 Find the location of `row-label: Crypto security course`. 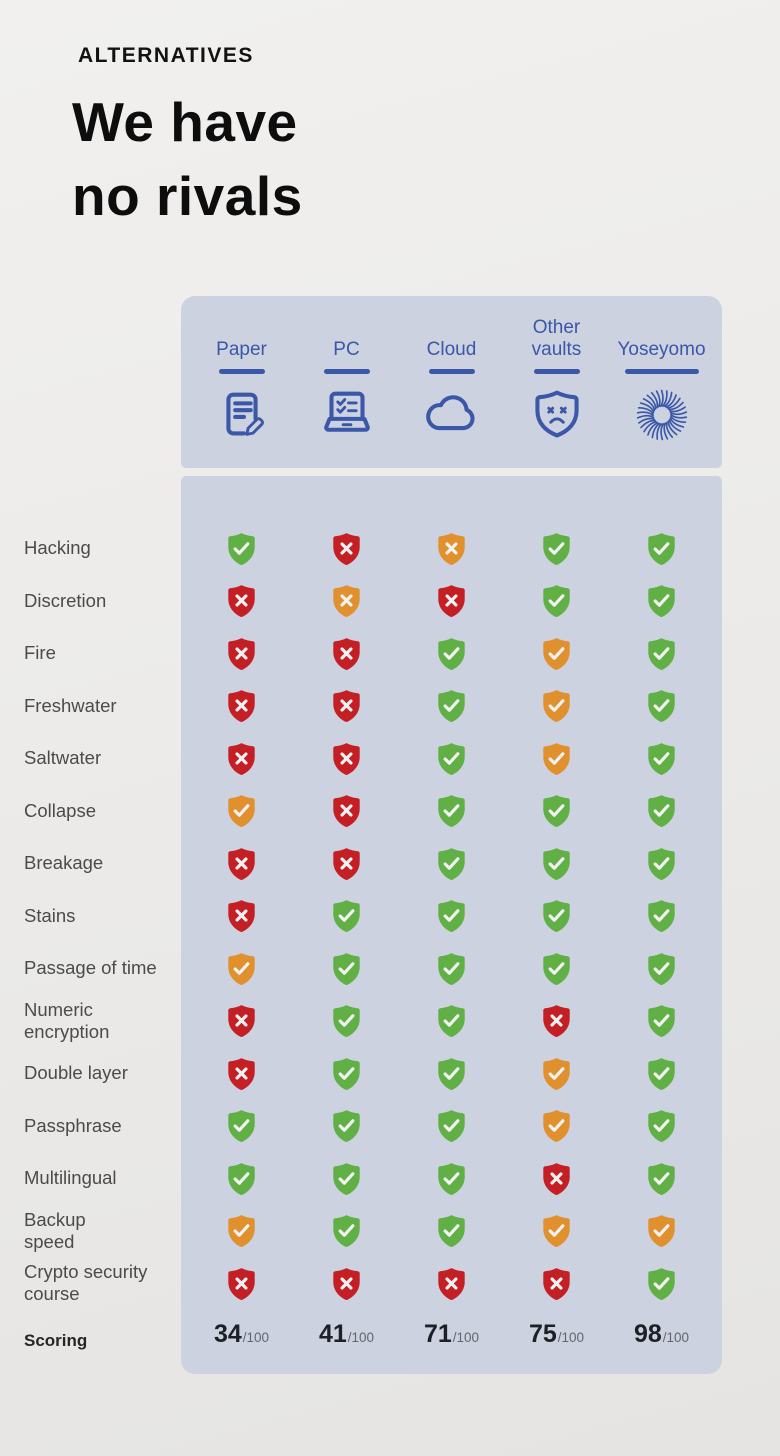

row-label: Crypto security course is located at coordinates (86, 1283).